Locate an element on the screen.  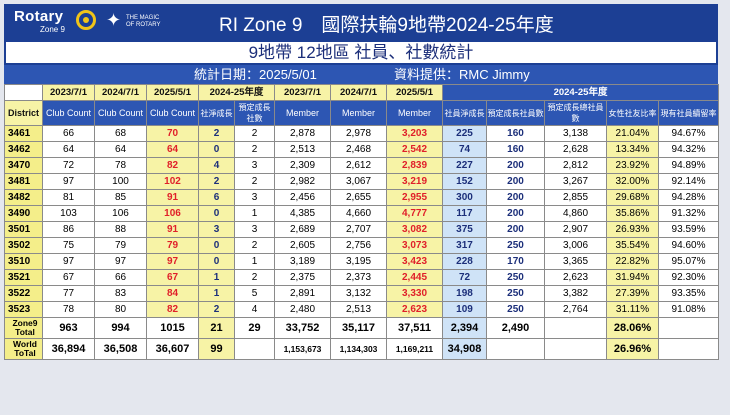
table-cell: 93.59% is located at coordinates (688, 229).